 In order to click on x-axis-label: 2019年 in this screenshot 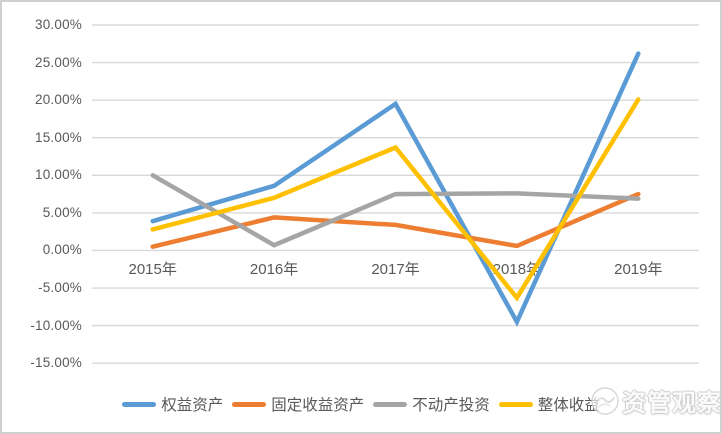, I will do `click(638, 269)`.